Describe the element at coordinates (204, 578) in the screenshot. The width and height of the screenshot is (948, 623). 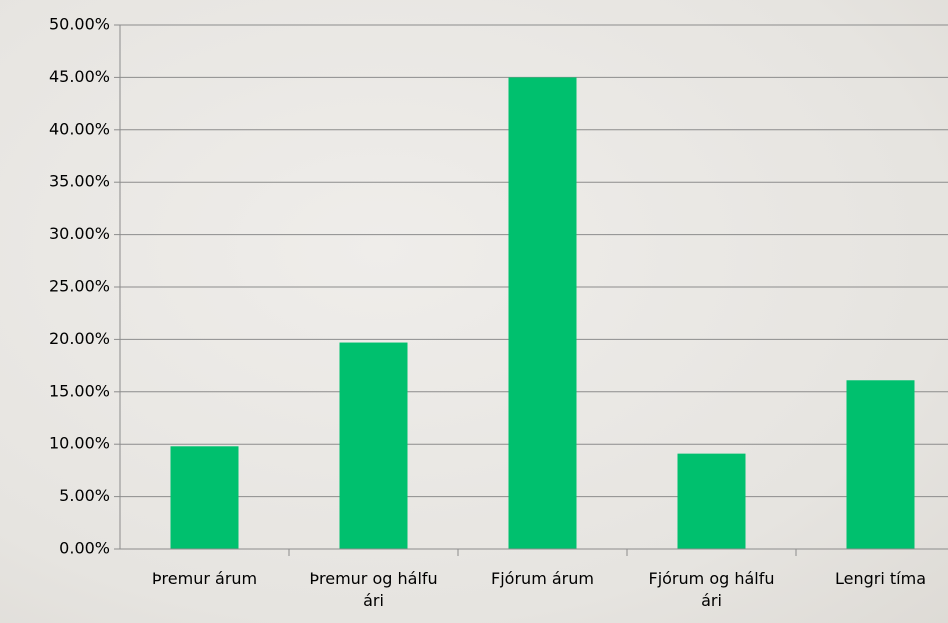
I see `x-tick-label: Þremur árum` at that location.